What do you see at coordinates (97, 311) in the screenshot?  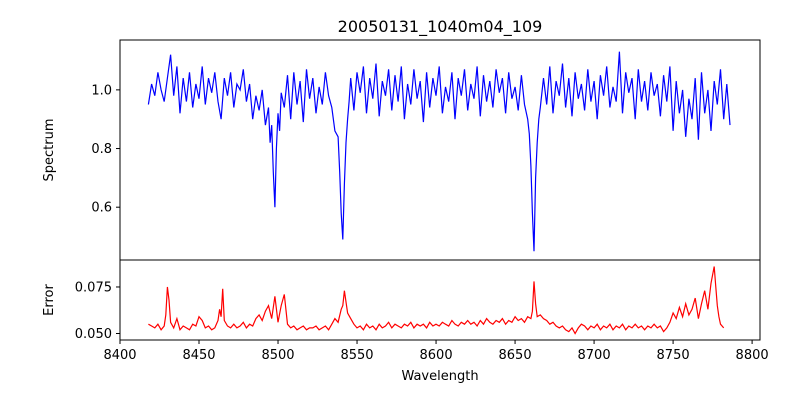 I see `error-y-ticks: 0.050 0.075` at bounding box center [97, 311].